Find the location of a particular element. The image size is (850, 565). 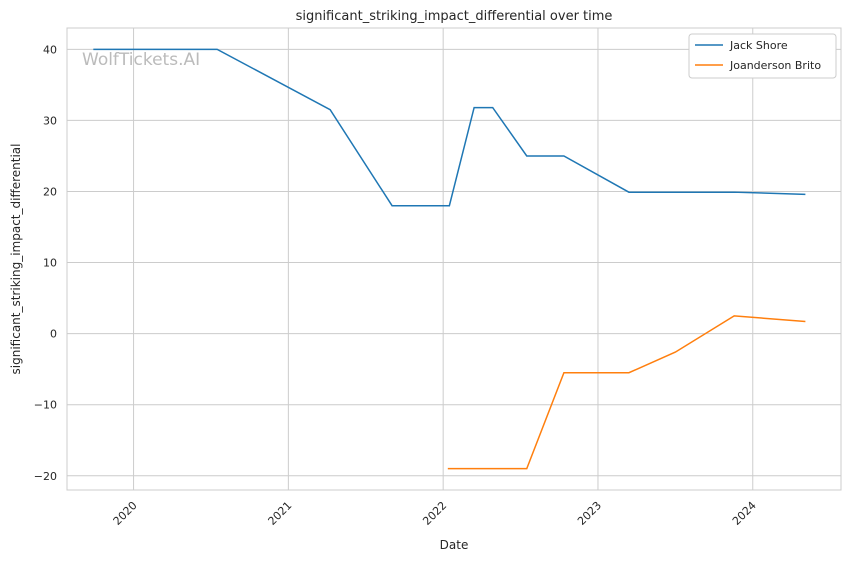

x-tick-label: 2020 is located at coordinates (125, 513).